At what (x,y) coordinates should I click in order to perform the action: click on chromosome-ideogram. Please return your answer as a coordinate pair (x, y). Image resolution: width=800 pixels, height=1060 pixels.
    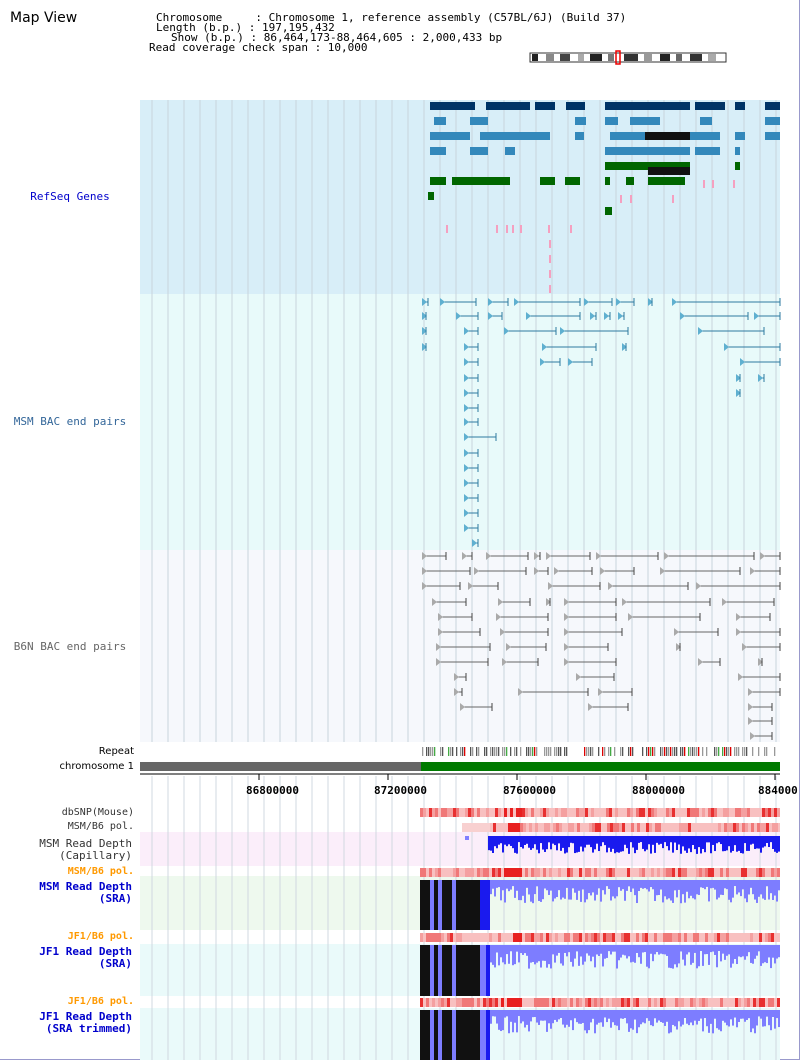
    Looking at the image, I should click on (628, 57).